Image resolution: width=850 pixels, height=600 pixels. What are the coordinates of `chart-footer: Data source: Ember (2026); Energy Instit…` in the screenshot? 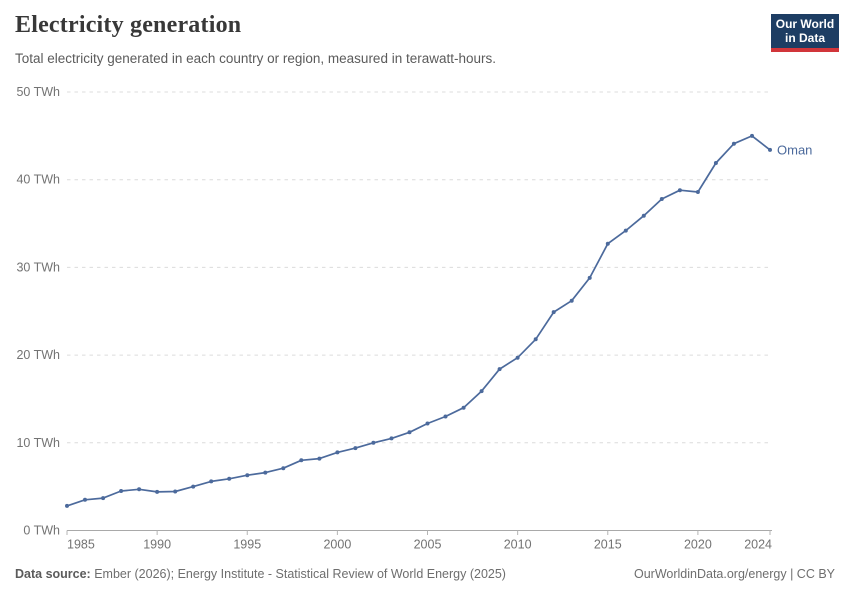 It's located at (425, 574).